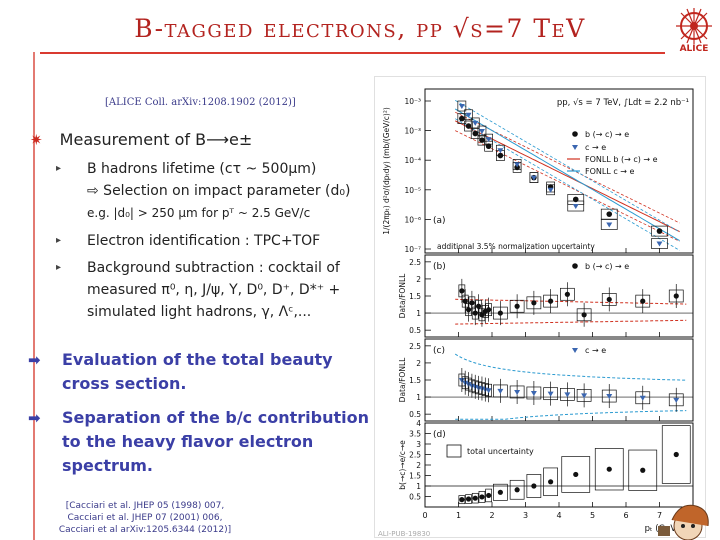 This screenshot has height=540, width=720. I want to click on main-bullet-text: Measurement of B⟶e±, so click(156, 139).